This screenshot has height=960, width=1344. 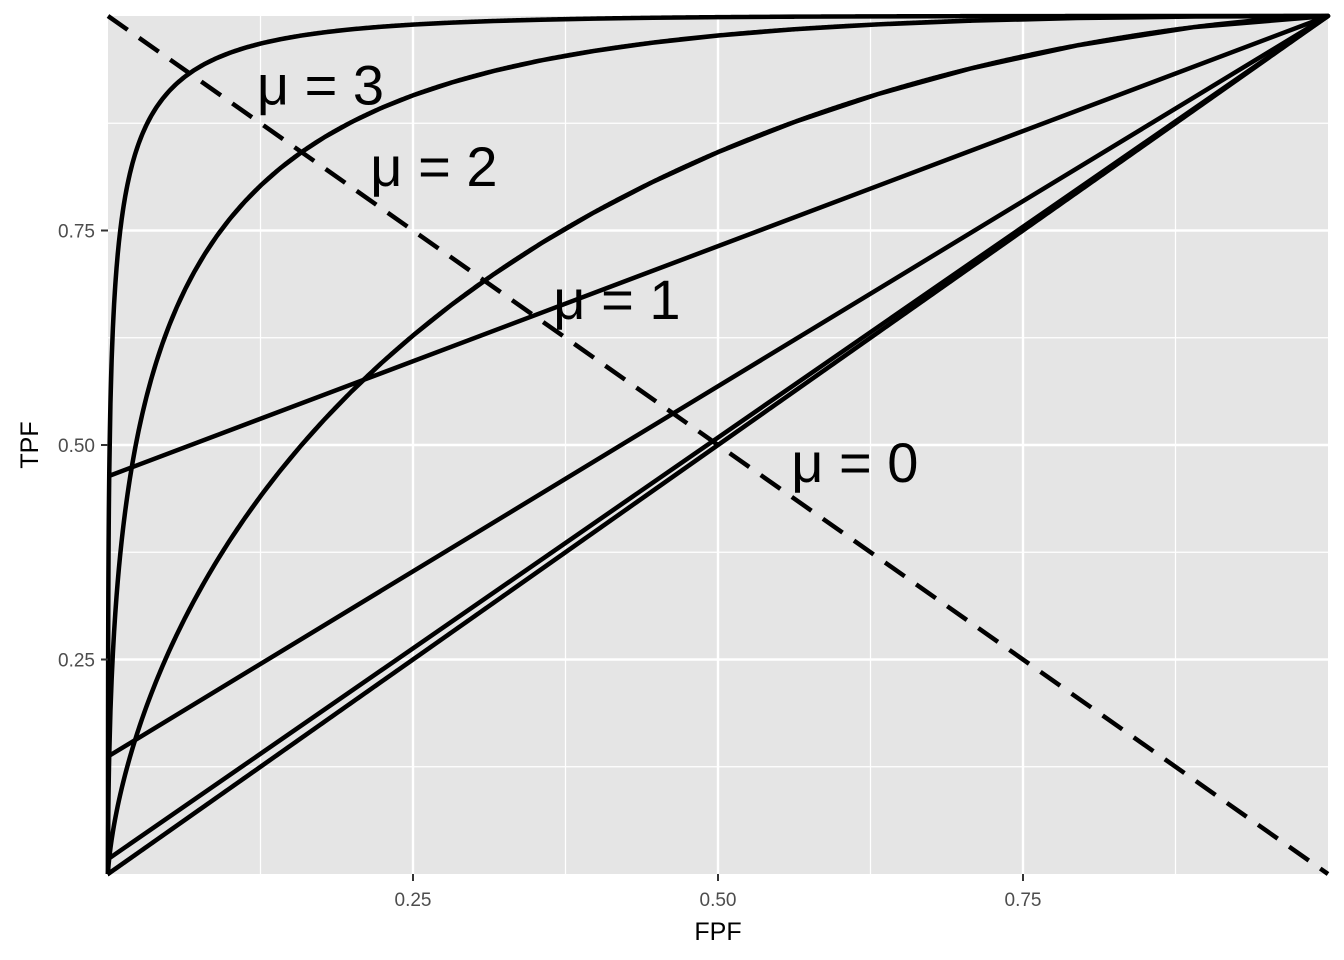 I want to click on x-axis-ticks: 0.25 0.50 0.75, so click(x=718, y=892).